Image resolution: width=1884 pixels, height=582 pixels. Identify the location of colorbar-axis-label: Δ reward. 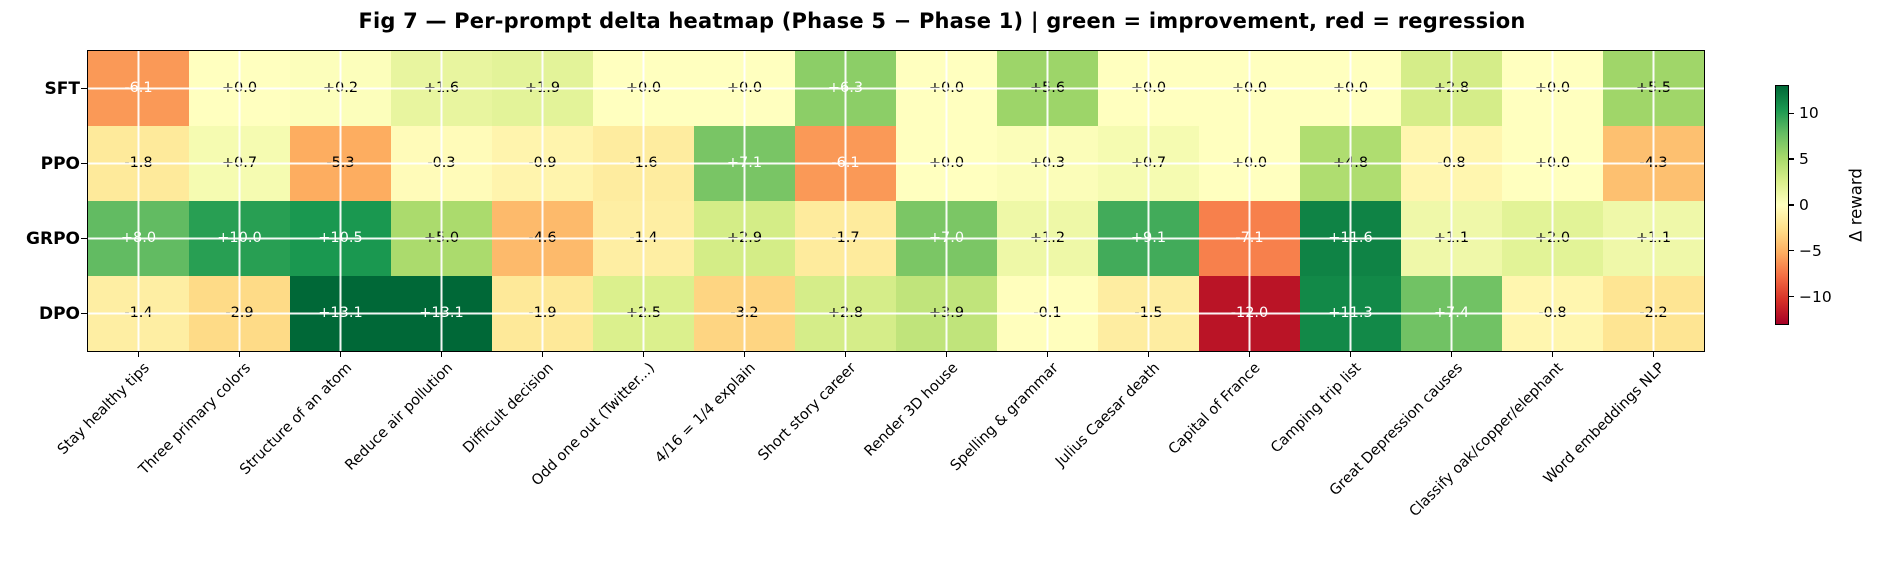
(1856, 205).